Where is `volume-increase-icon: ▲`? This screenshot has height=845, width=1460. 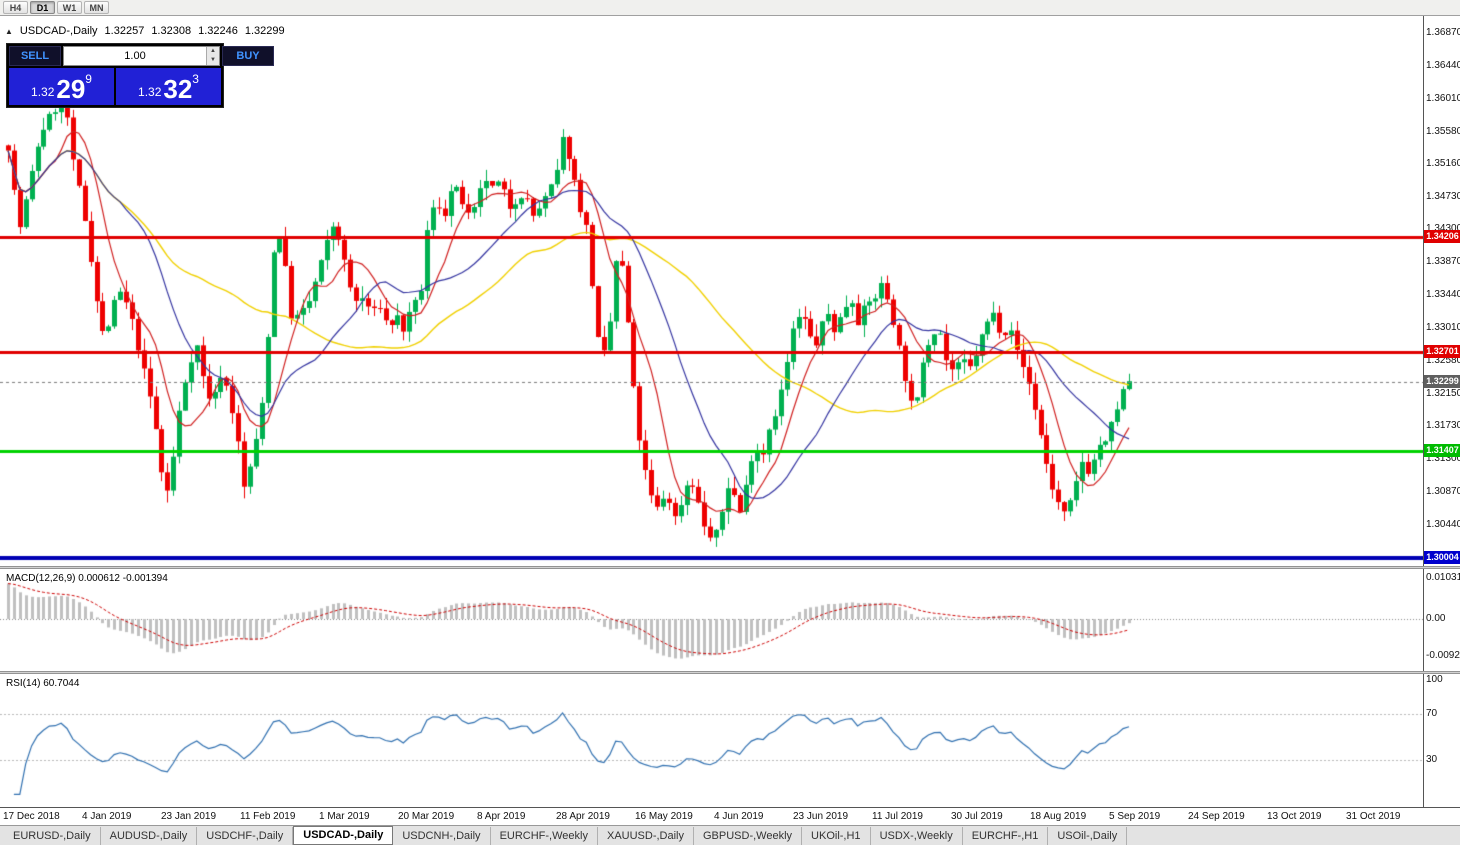
volume-increase-icon: ▲ is located at coordinates (213, 51).